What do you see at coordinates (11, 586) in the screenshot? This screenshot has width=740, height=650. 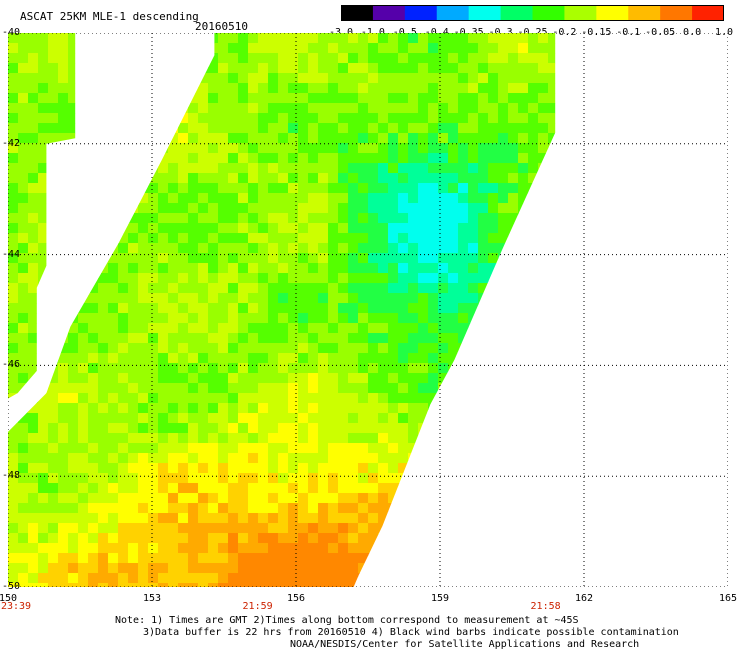 I see `latitude-tick-label: -50` at bounding box center [11, 586].